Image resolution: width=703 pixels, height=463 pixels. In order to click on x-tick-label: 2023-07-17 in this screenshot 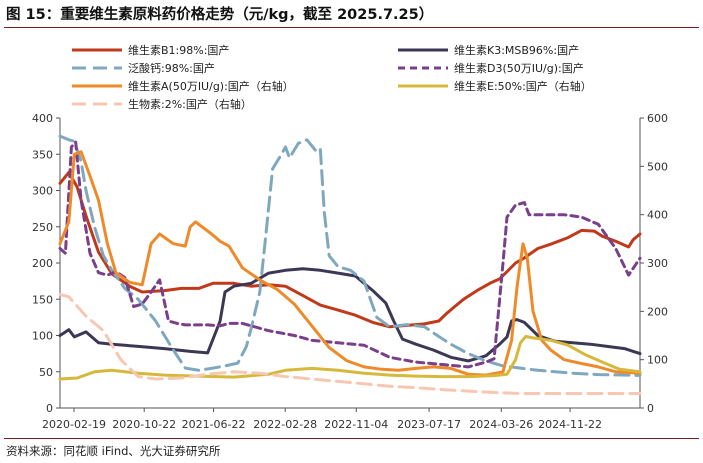, I will do `click(429, 424)`.